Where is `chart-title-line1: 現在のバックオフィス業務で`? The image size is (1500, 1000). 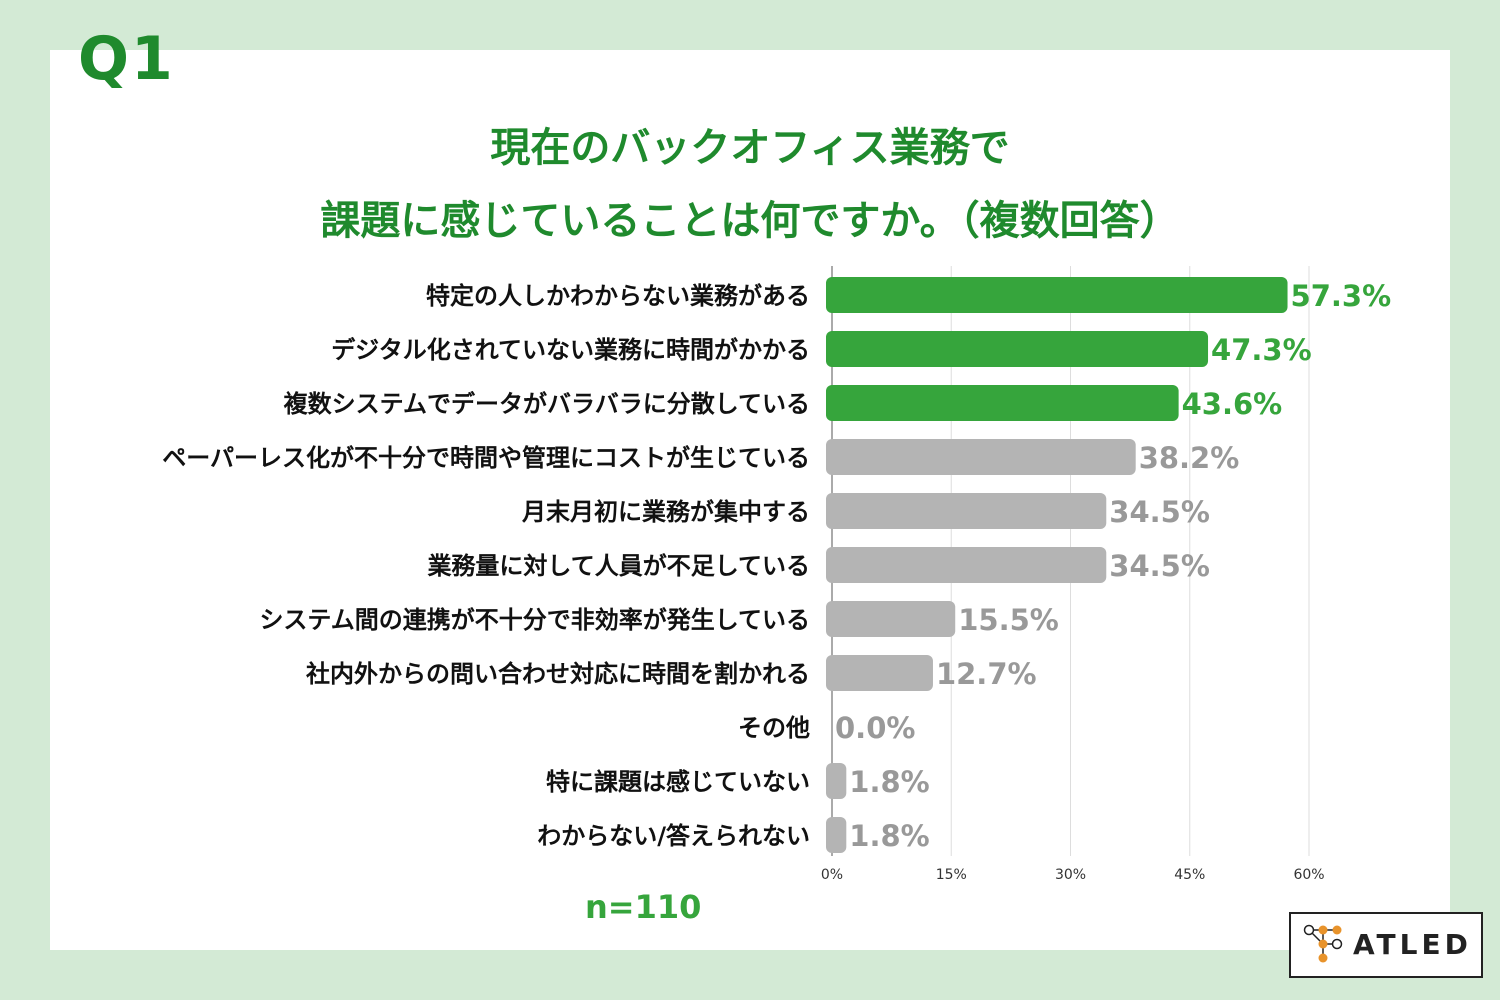 chart-title-line1: 現在のバックオフィス業務で is located at coordinates (750, 148).